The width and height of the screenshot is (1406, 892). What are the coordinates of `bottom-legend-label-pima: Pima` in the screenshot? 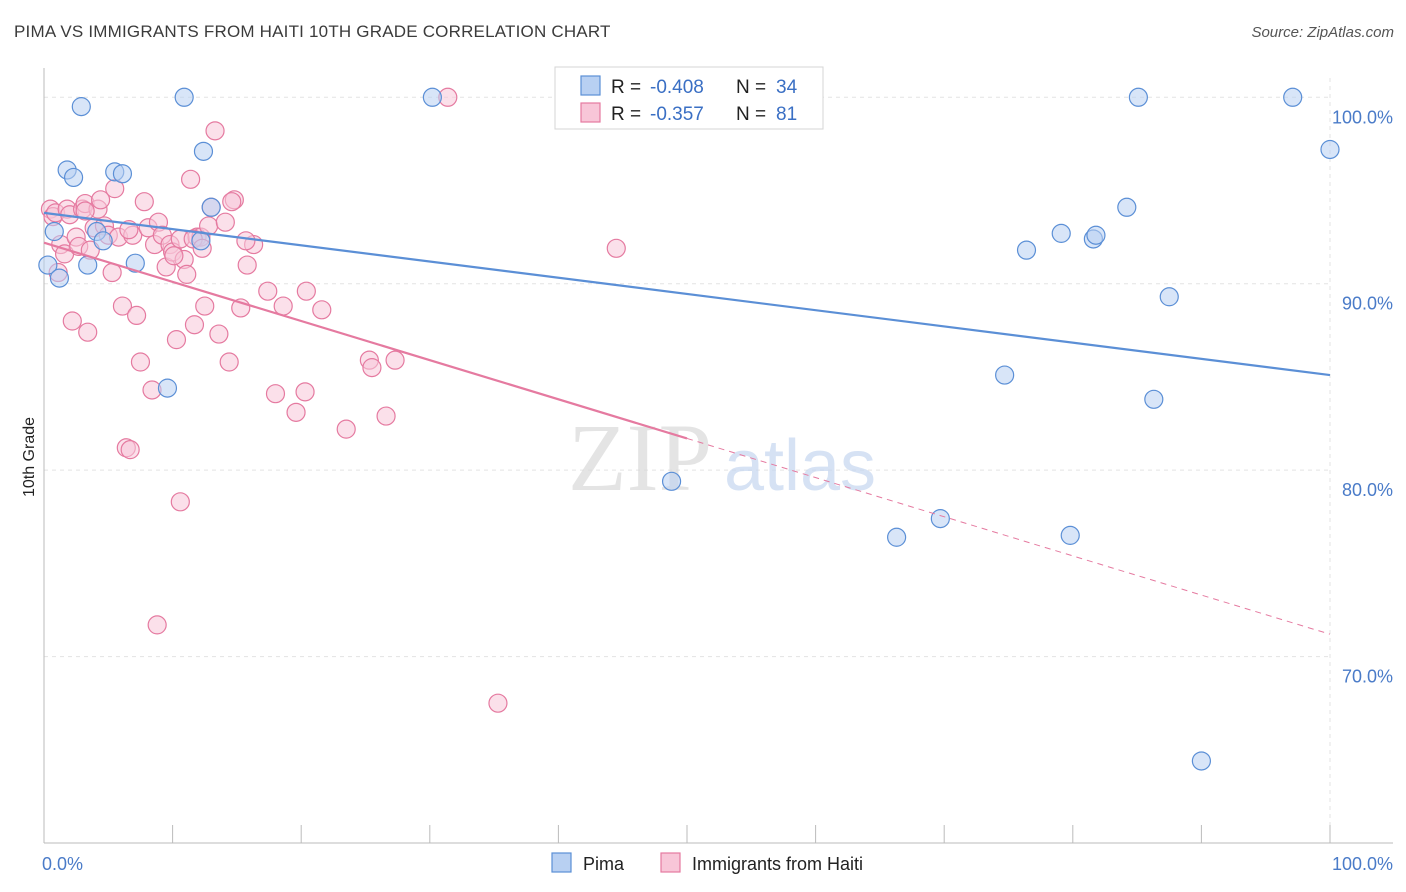 It's located at (604, 864).